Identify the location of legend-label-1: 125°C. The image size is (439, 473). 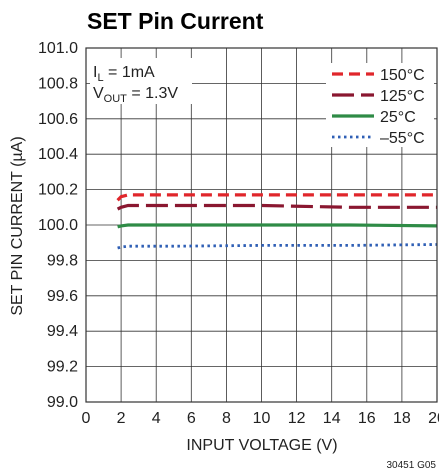
(402, 96).